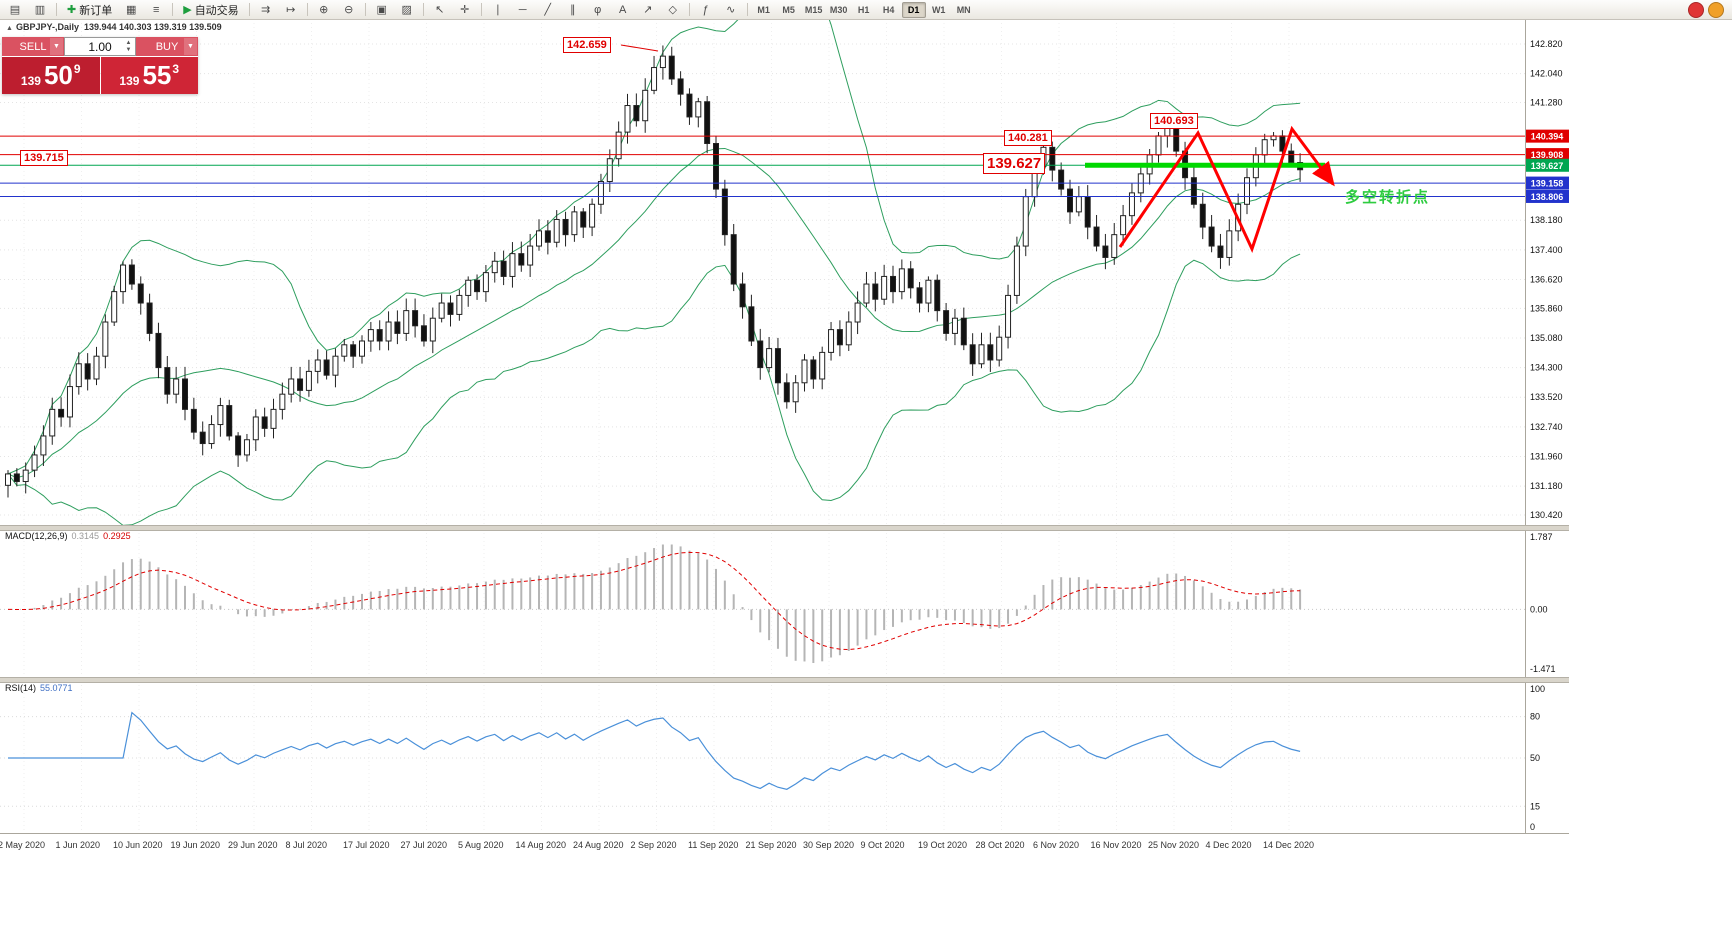  What do you see at coordinates (1014, 163) in the screenshot?
I see `price-callout: 139.627` at bounding box center [1014, 163].